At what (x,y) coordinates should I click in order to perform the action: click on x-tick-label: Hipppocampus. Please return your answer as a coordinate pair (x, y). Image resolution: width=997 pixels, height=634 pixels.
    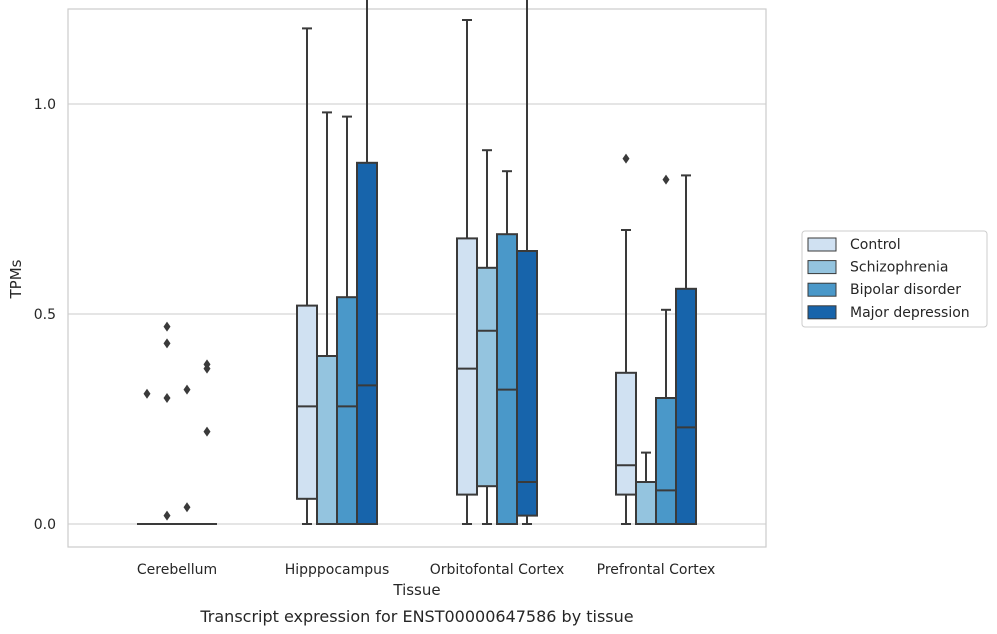
    Looking at the image, I should click on (337, 570).